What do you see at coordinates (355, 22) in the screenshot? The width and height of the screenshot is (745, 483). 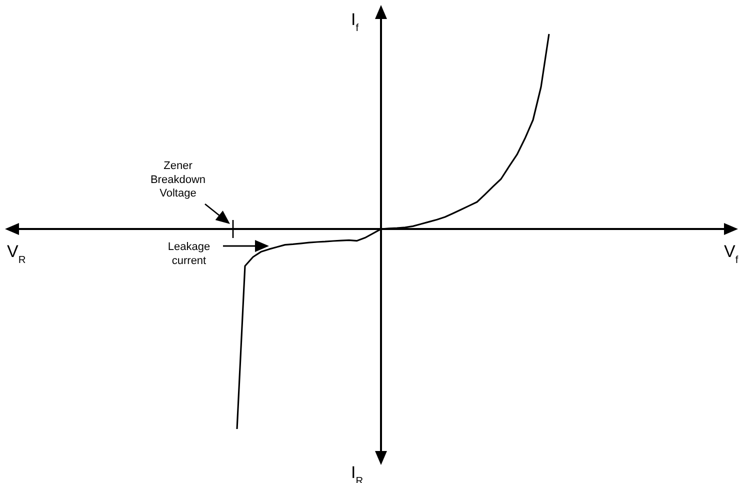 I see `text: I$_{f}$` at bounding box center [355, 22].